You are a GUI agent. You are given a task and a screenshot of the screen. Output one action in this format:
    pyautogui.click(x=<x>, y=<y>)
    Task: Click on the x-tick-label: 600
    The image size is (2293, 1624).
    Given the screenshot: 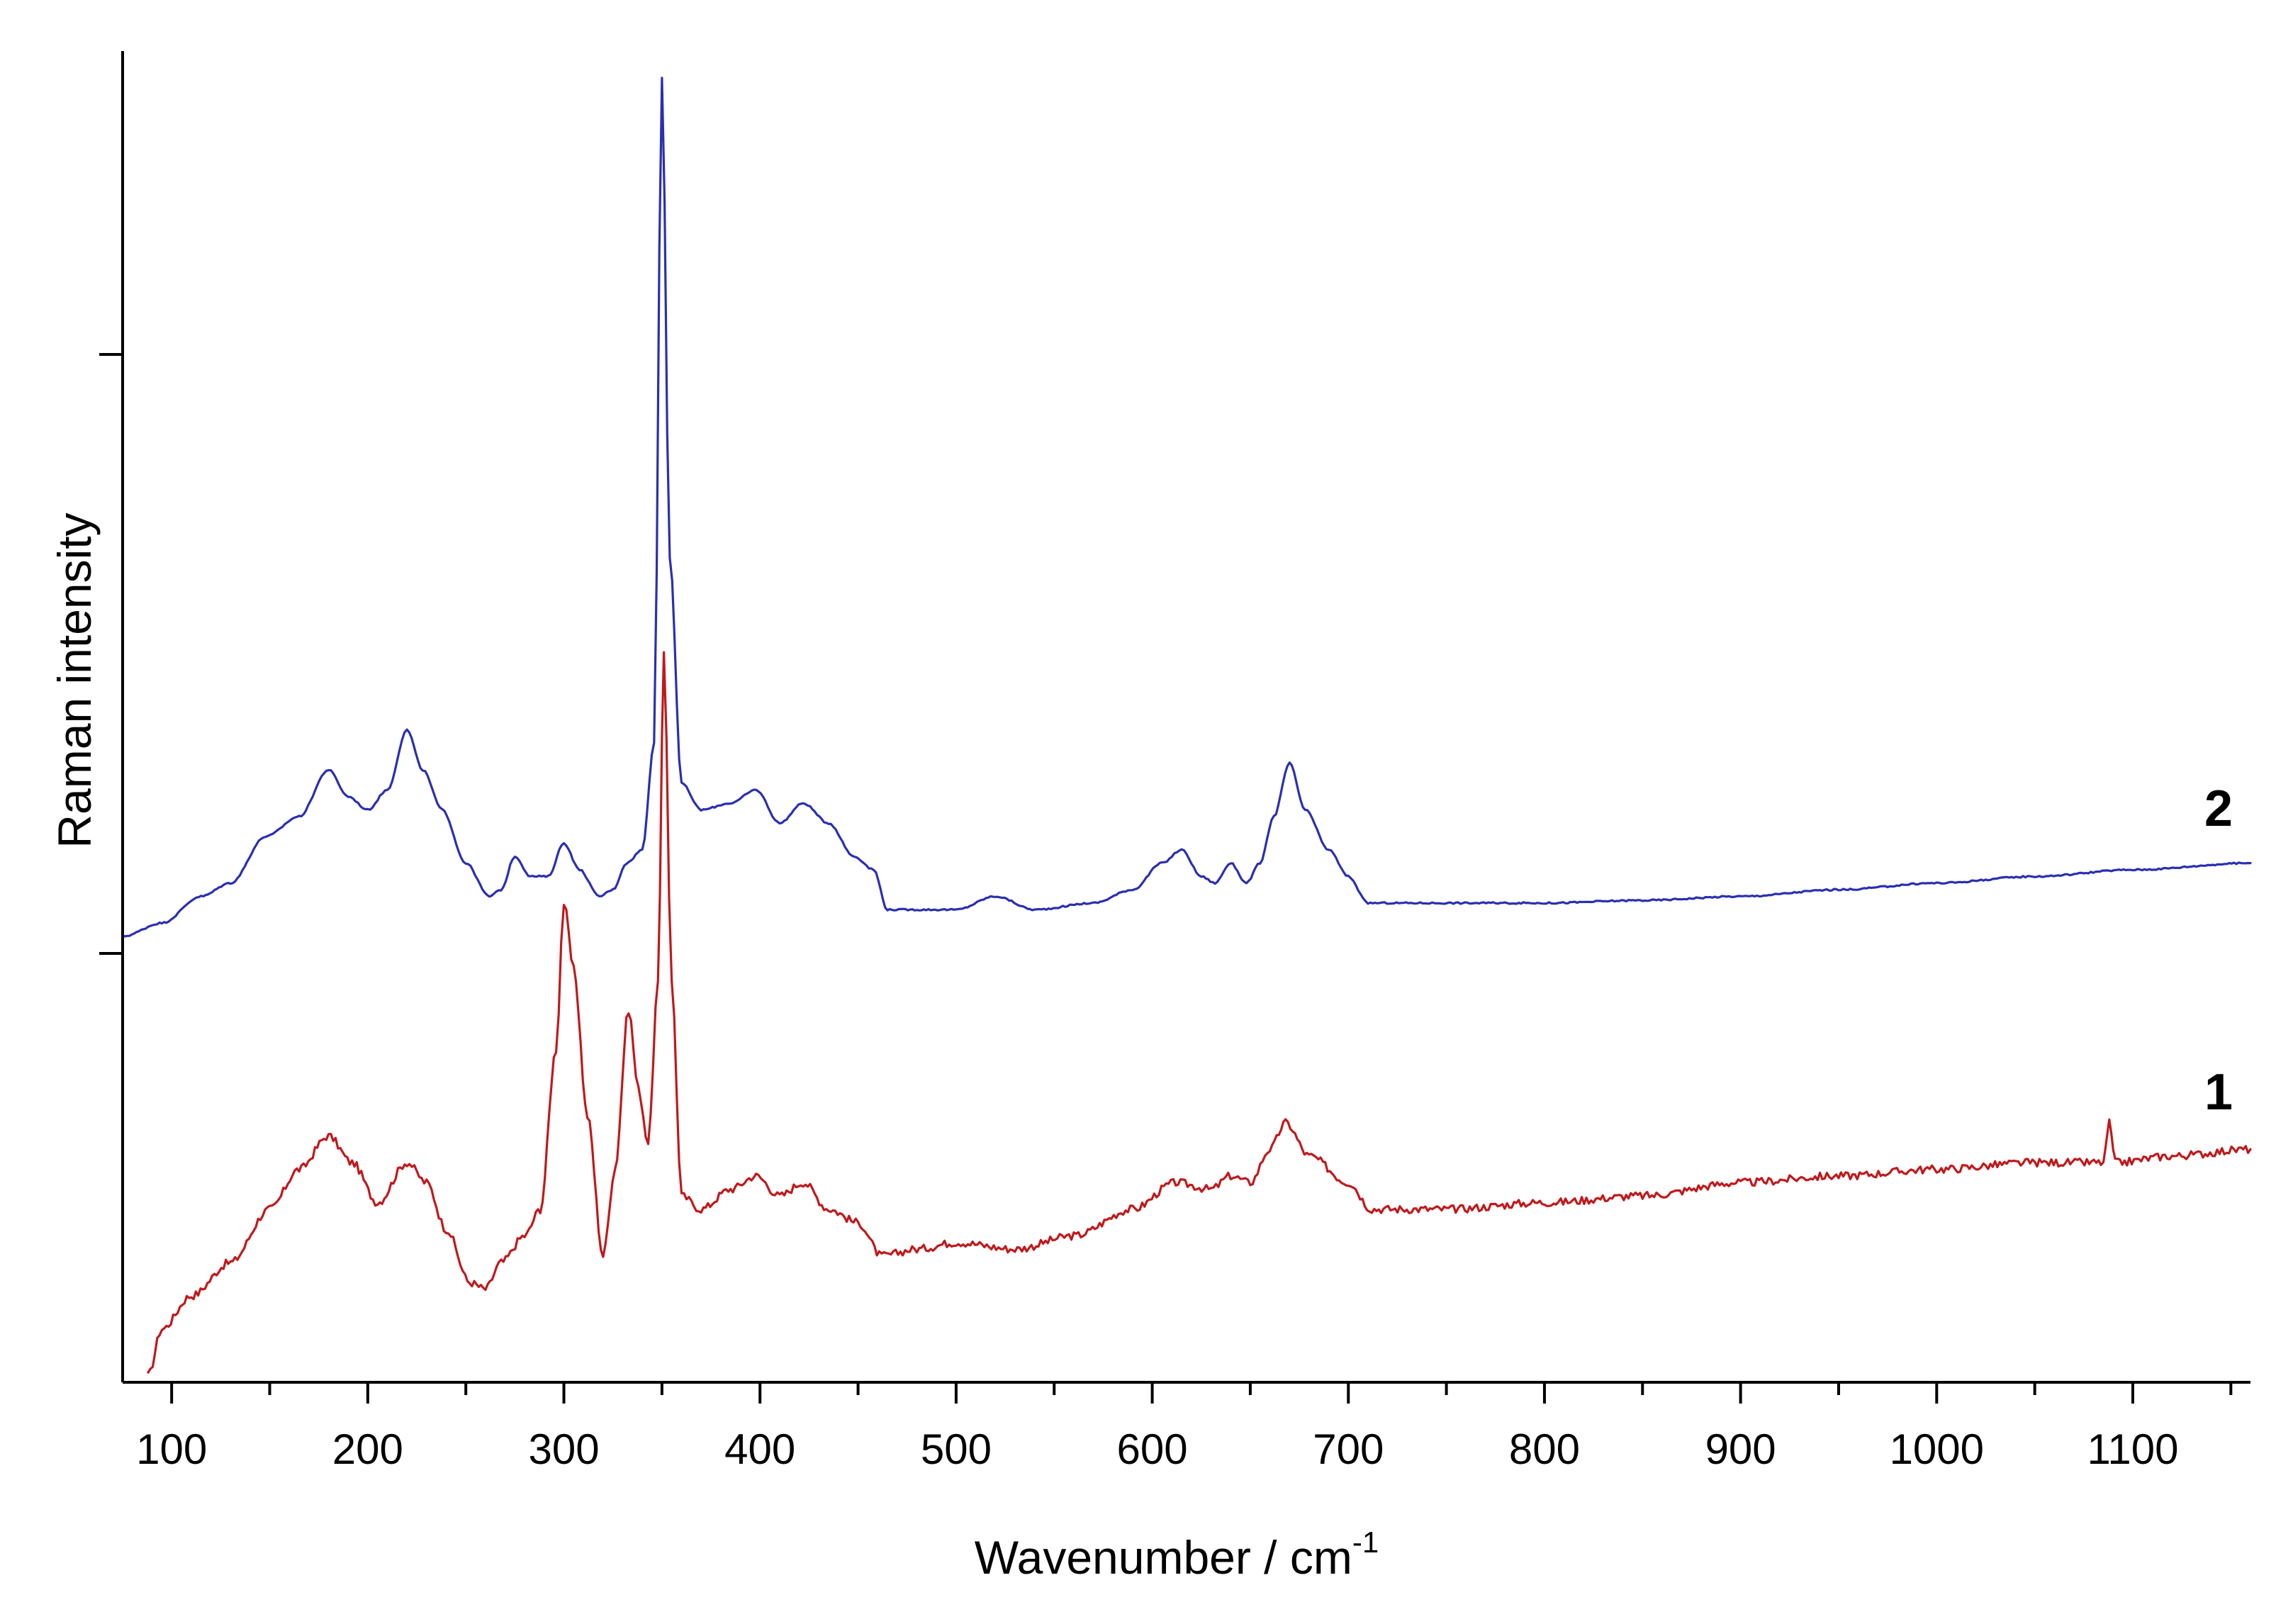 What is the action you would take?
    pyautogui.click(x=1152, y=1450)
    